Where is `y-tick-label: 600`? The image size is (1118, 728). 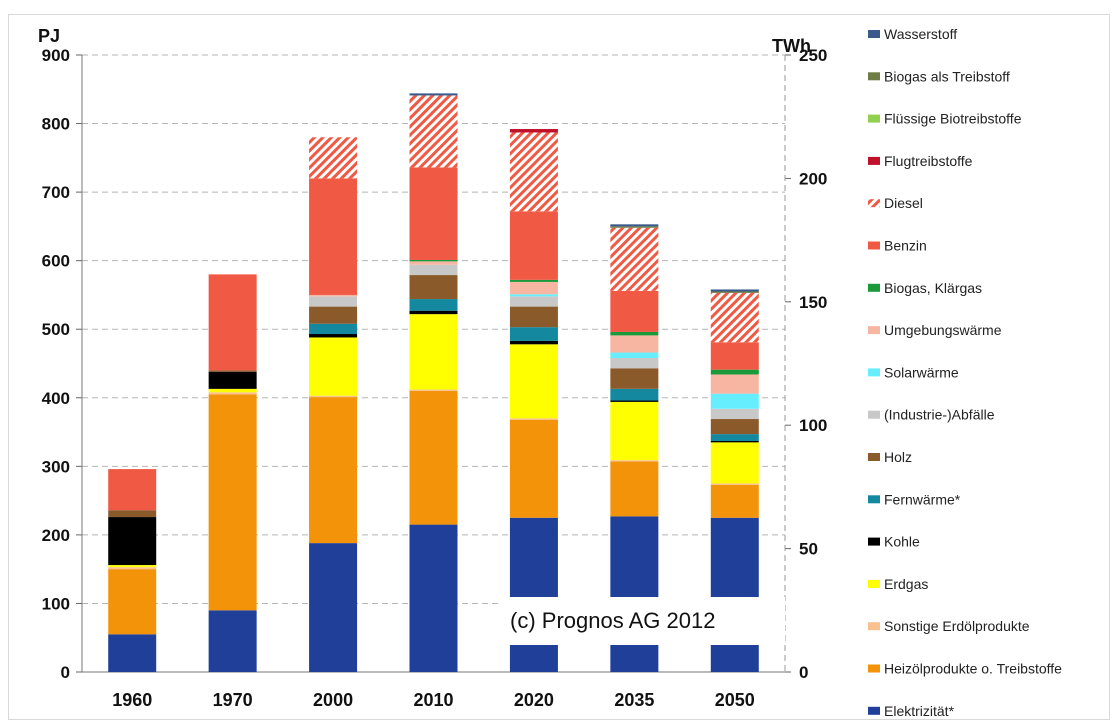 y-tick-label: 600 is located at coordinates (56, 261).